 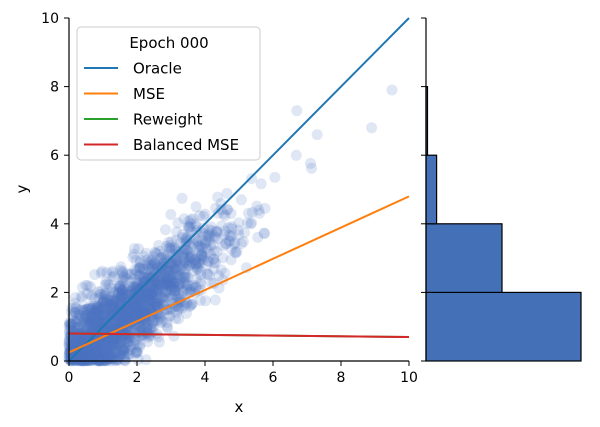 I want to click on legend-label: MSE, so click(x=149, y=94).